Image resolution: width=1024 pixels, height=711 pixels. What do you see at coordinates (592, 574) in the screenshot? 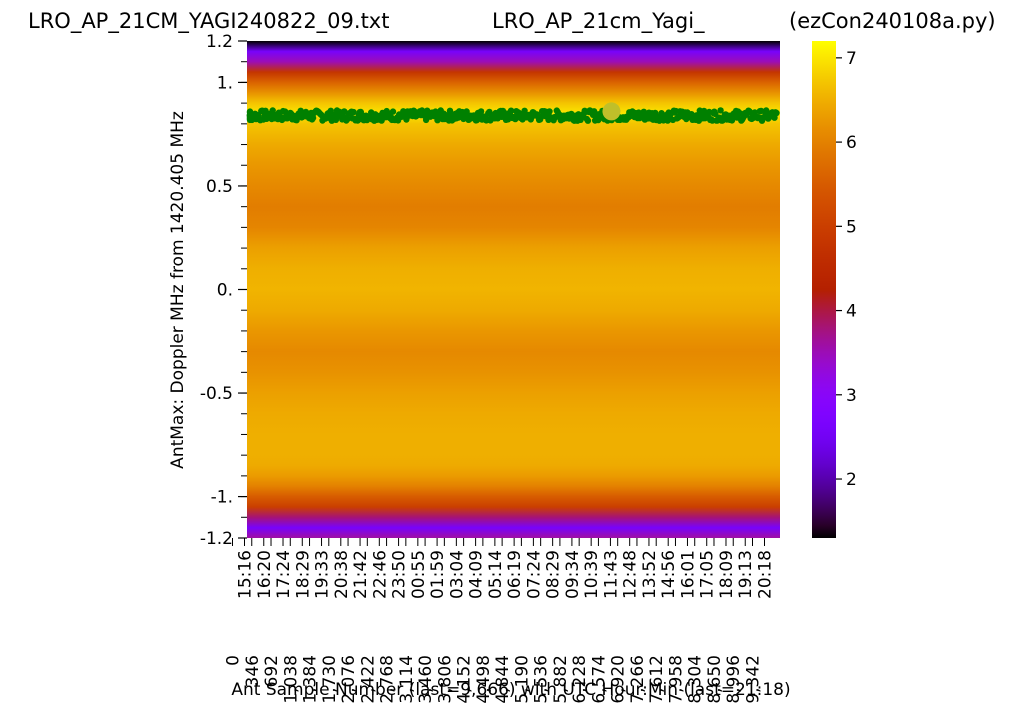
I see `x-tick-label-time: 10:39` at bounding box center [592, 574].